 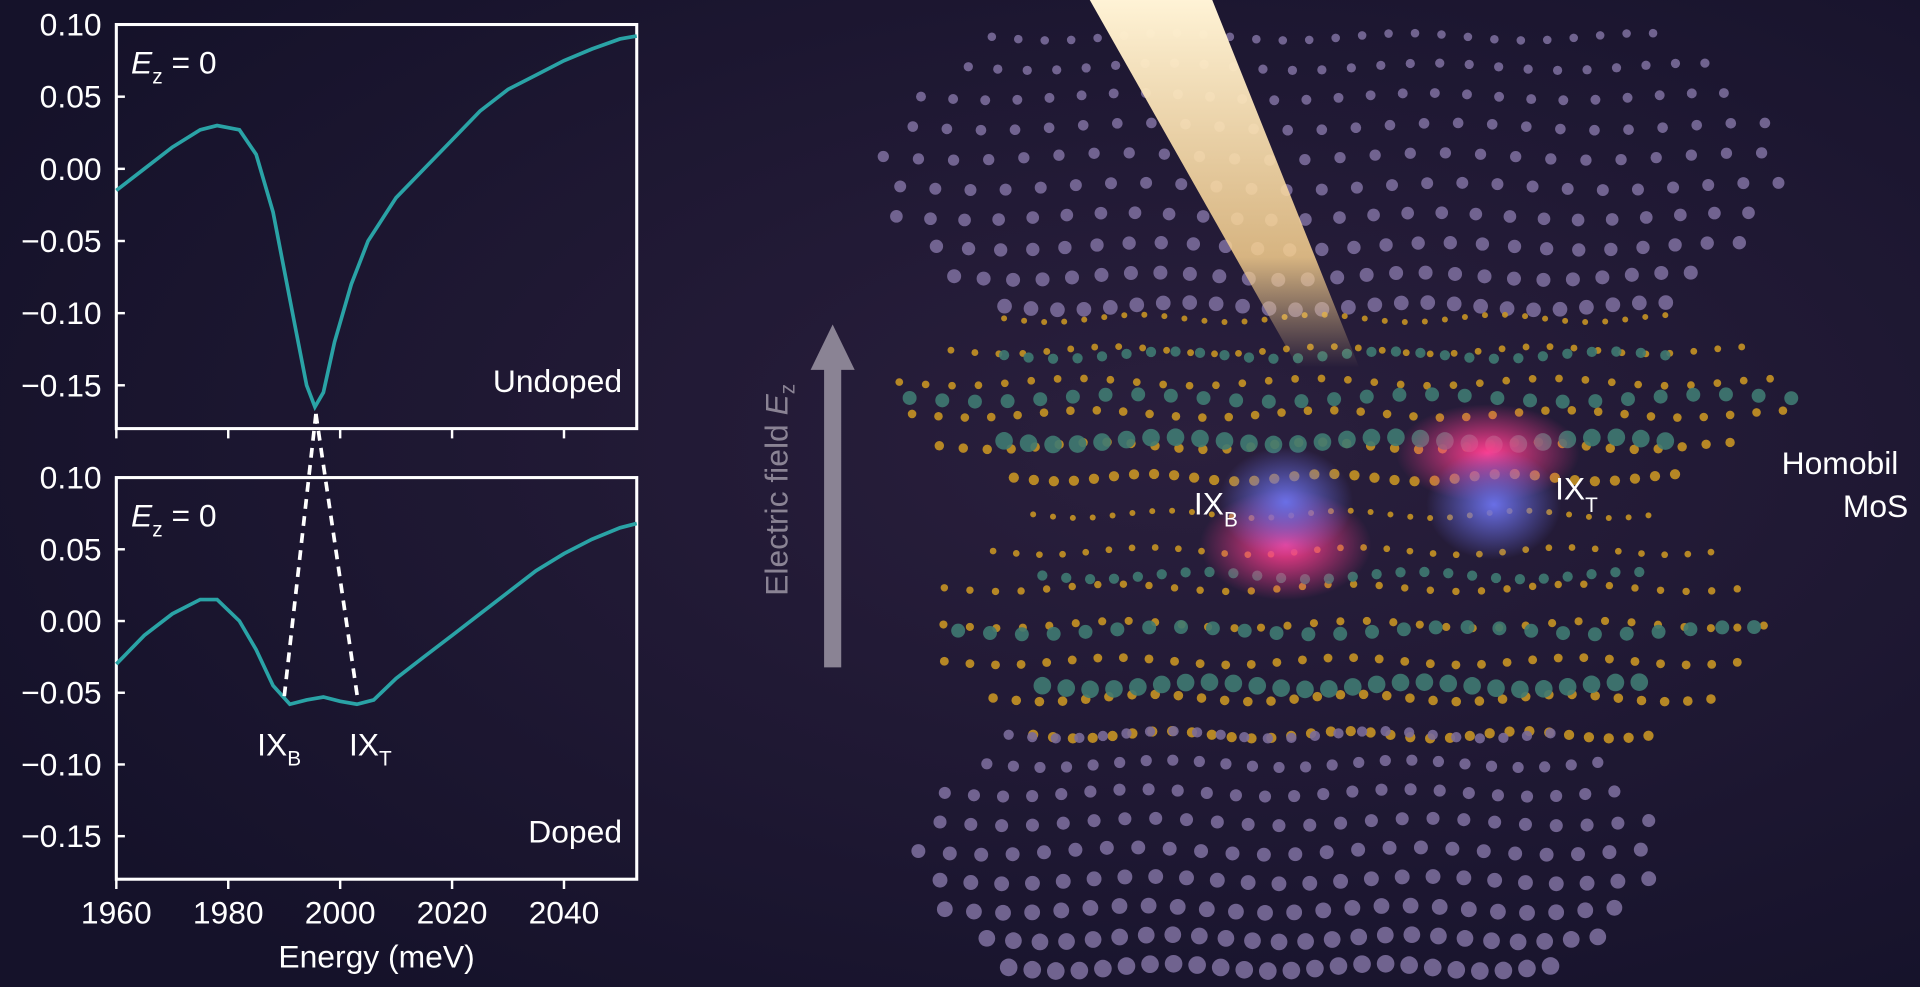 I want to click on field-label-text: Electric field, so click(x=776, y=505).